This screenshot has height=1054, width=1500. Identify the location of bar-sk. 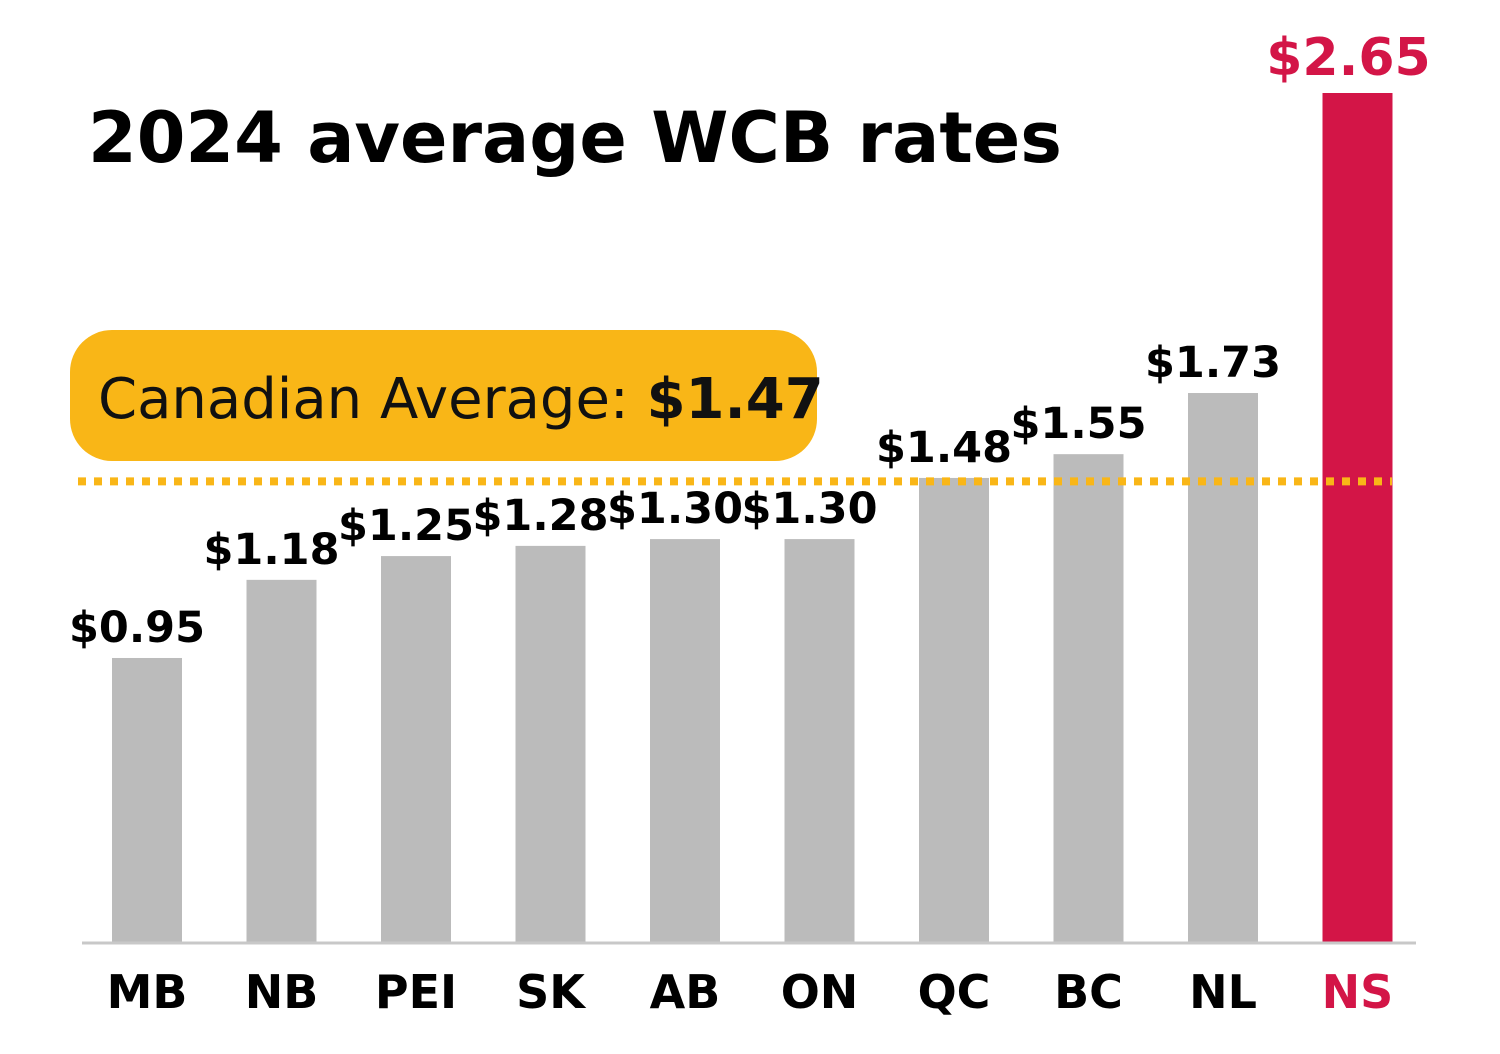
(550, 743).